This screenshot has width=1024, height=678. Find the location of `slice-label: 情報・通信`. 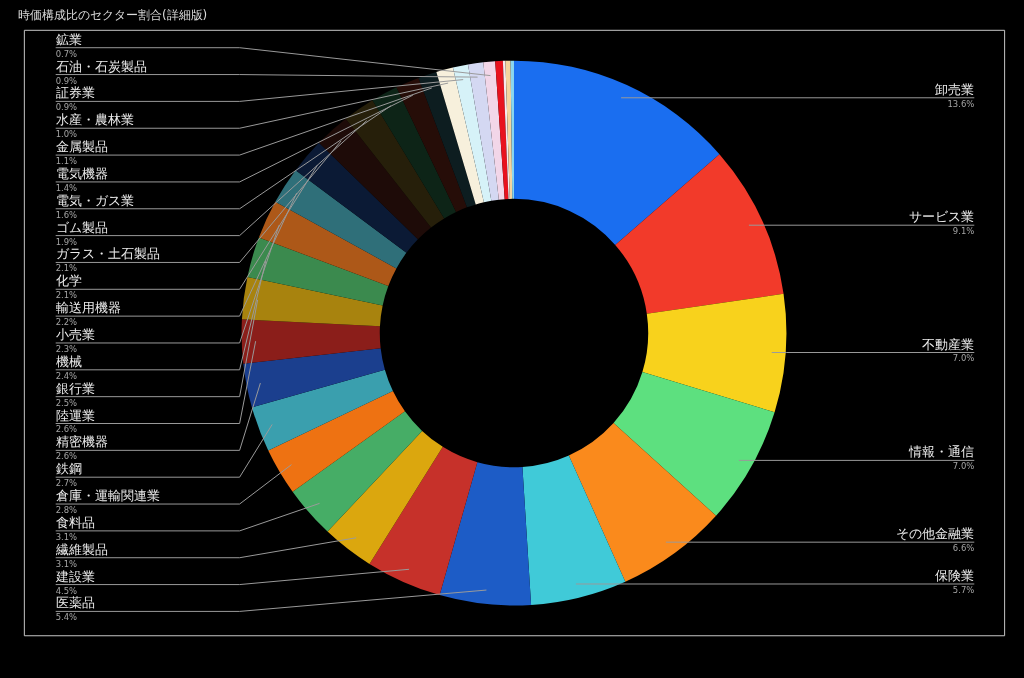

slice-label: 情報・通信 is located at coordinates (941, 452).